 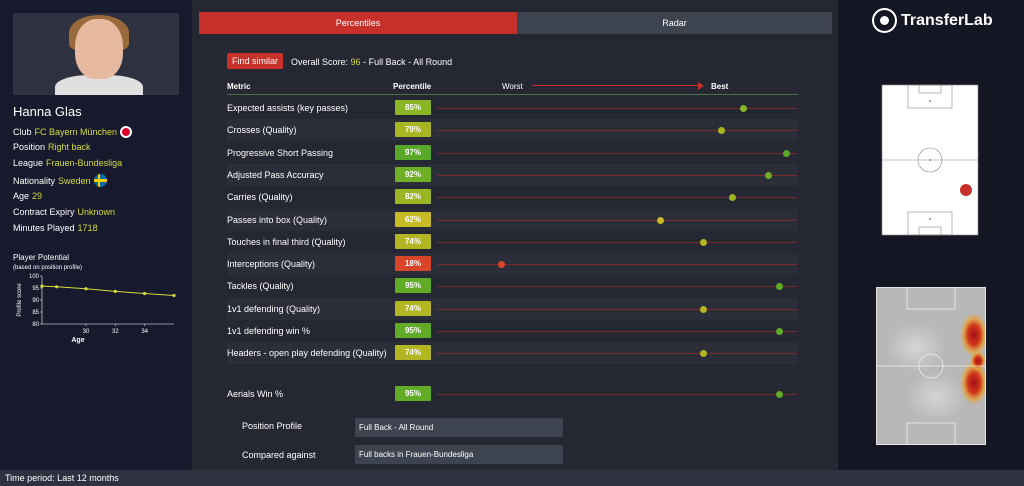 What do you see at coordinates (144, 332) in the screenshot?
I see `x-tick-label: 34` at bounding box center [144, 332].